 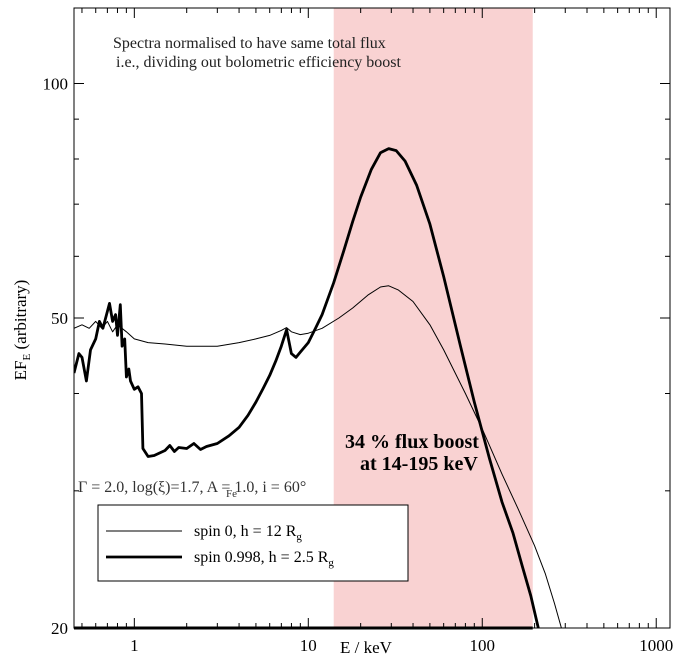 What do you see at coordinates (59, 318) in the screenshot?
I see `y-tick-label: 50` at bounding box center [59, 318].